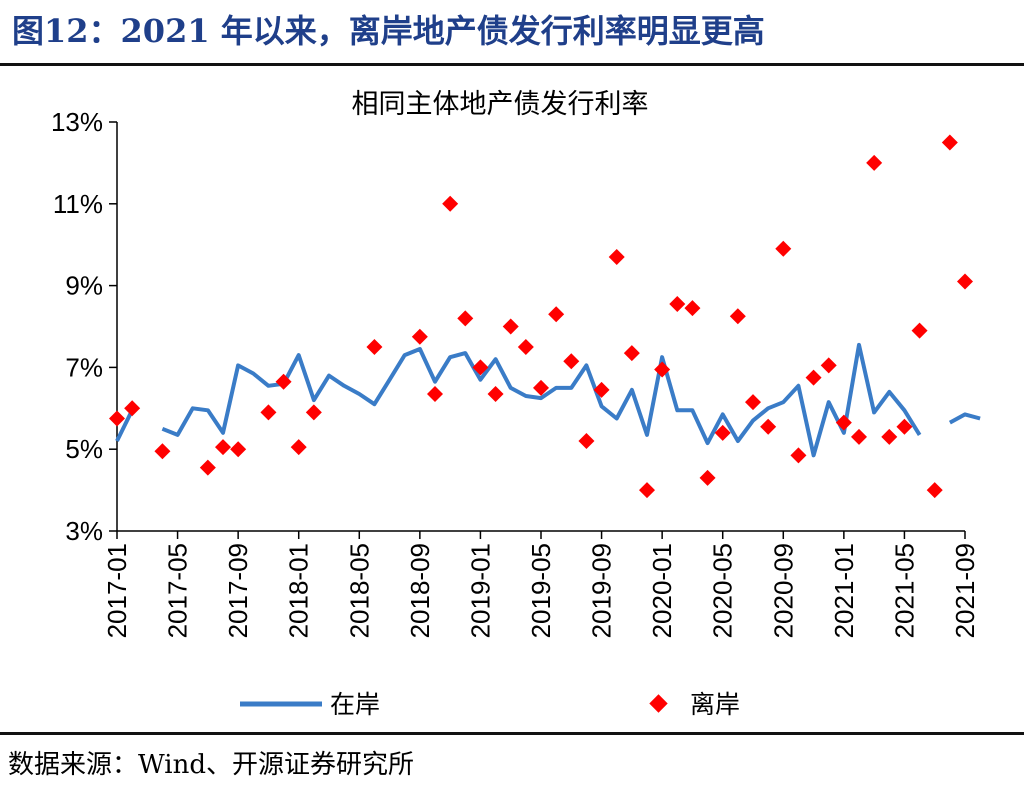  Describe the element at coordinates (965, 590) in the screenshot. I see `x-tick-label: 2021-09` at that location.